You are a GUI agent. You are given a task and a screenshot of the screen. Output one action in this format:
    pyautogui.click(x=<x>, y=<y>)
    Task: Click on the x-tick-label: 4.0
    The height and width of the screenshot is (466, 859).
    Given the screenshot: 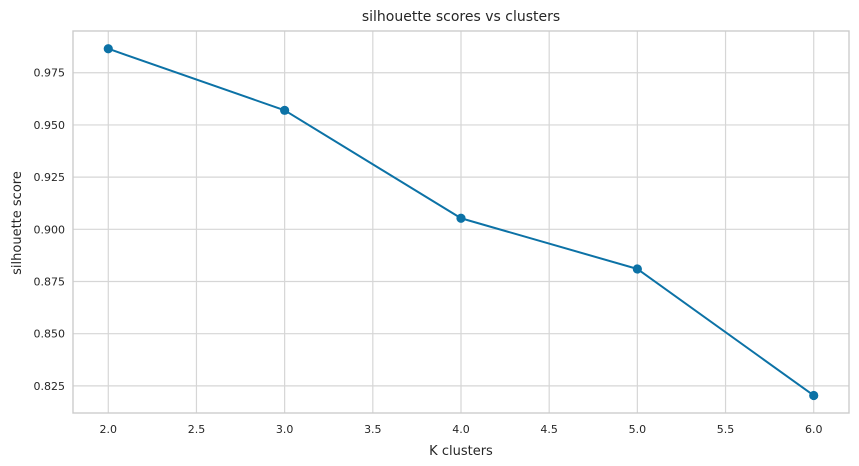 What is the action you would take?
    pyautogui.click(x=461, y=429)
    